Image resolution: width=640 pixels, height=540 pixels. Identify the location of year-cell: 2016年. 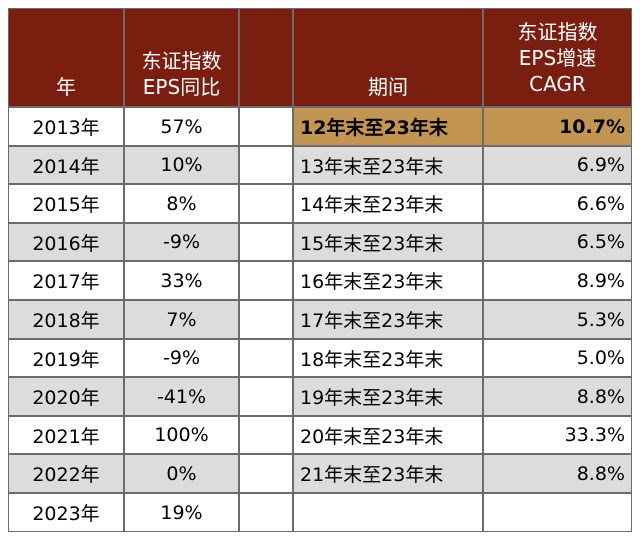
(66, 242).